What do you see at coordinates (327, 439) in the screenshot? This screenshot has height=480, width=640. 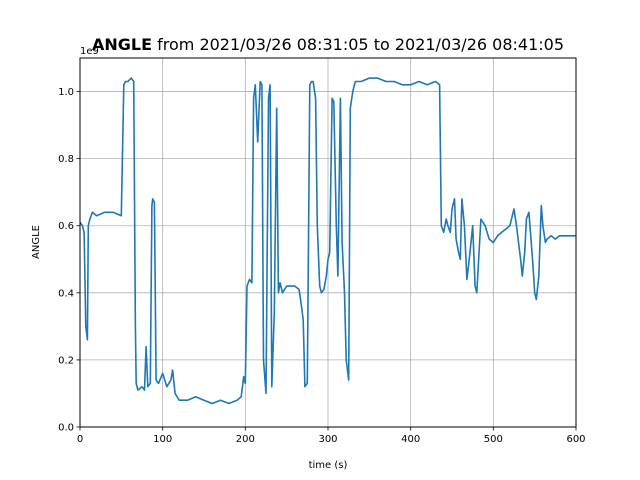 I see `x-tick-label: 300` at bounding box center [327, 439].